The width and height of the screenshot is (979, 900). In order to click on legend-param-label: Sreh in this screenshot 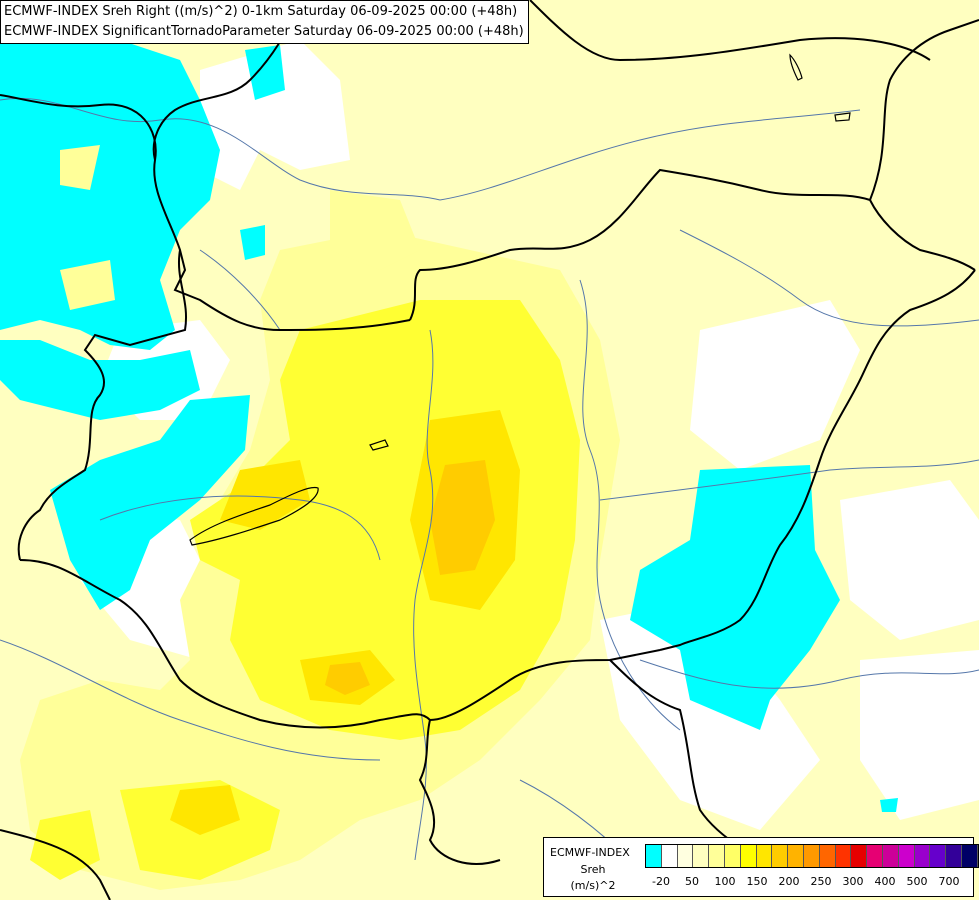, I will do `click(593, 869)`.